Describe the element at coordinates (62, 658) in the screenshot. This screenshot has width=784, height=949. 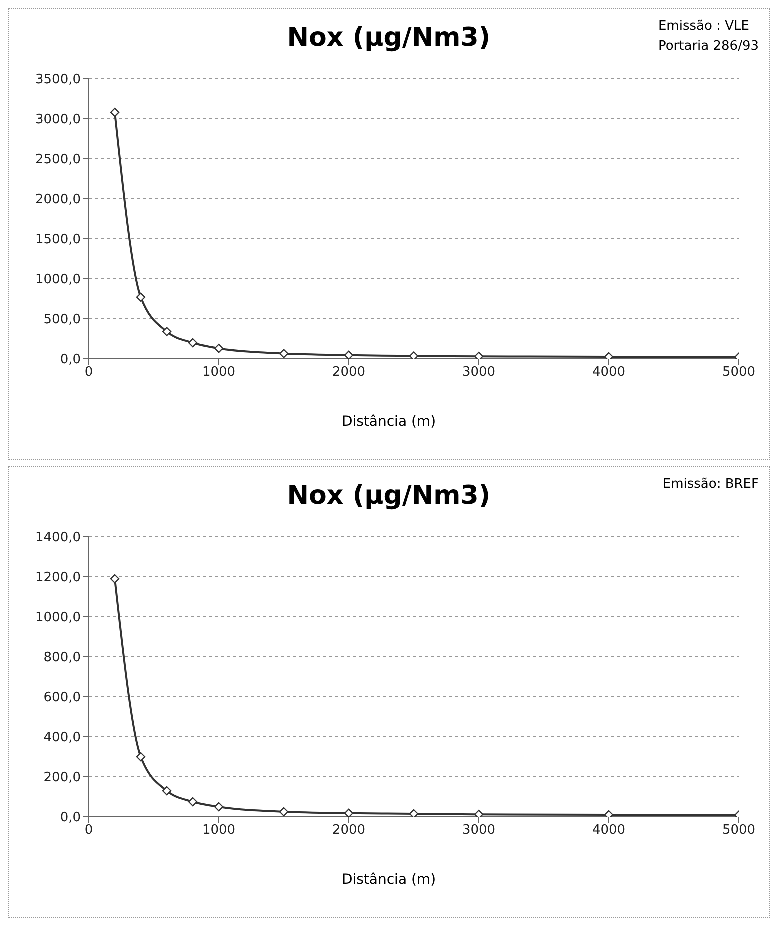
I see `y-tick-label: 800,0` at that location.